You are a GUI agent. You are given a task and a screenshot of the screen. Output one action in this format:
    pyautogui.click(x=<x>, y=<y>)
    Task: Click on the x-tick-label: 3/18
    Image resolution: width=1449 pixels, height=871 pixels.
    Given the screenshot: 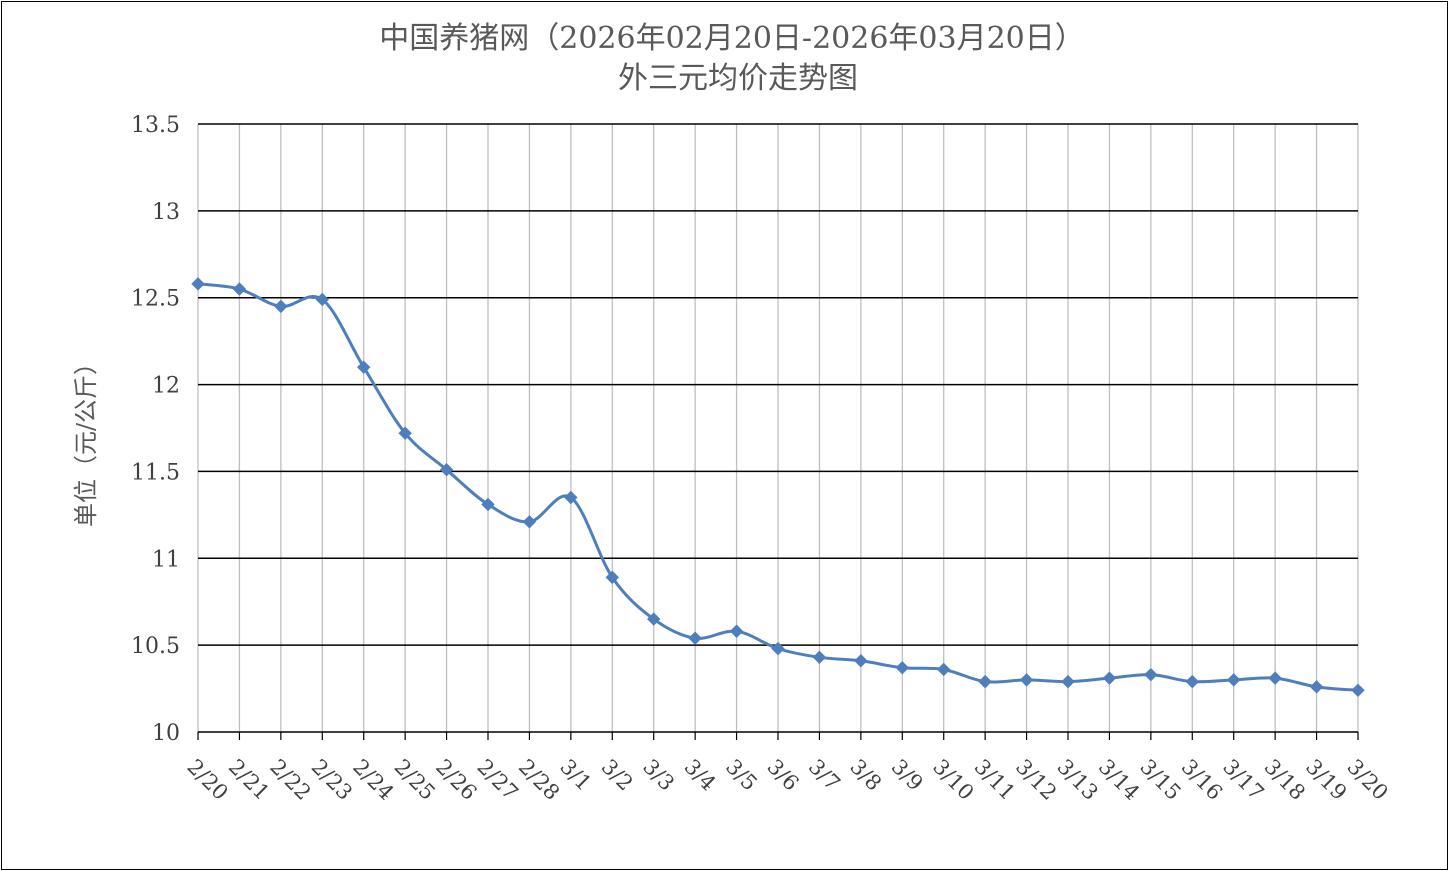 What is the action you would take?
    pyautogui.click(x=1285, y=780)
    